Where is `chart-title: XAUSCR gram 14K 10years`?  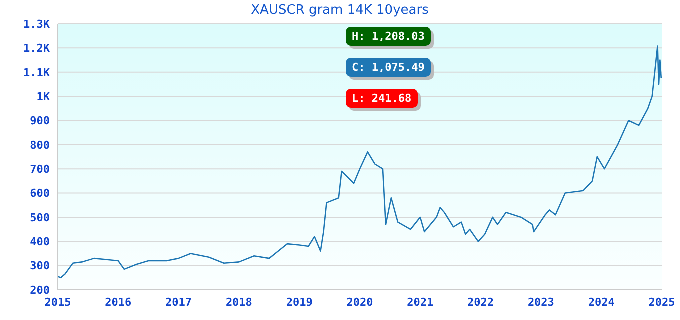 chart-title: XAUSCR gram 14K 10years is located at coordinates (340, 10).